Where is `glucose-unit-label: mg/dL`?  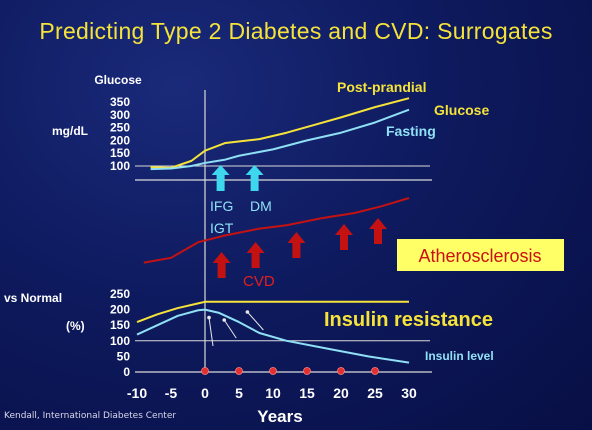
glucose-unit-label: mg/dL is located at coordinates (70, 131).